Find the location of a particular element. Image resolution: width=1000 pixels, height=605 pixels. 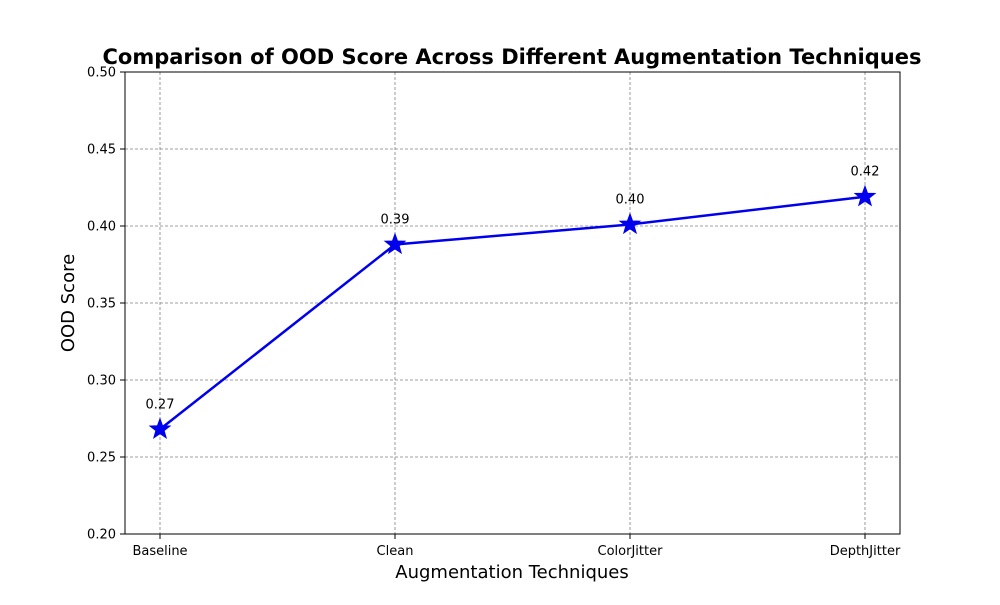

data-value-label: 0.27 is located at coordinates (160, 404).